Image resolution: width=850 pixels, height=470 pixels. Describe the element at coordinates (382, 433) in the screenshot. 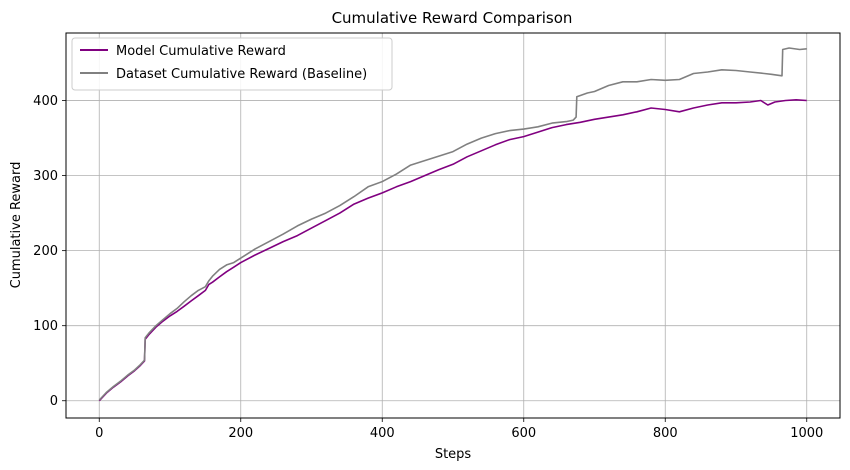

I see `x-tick-label: 400` at that location.